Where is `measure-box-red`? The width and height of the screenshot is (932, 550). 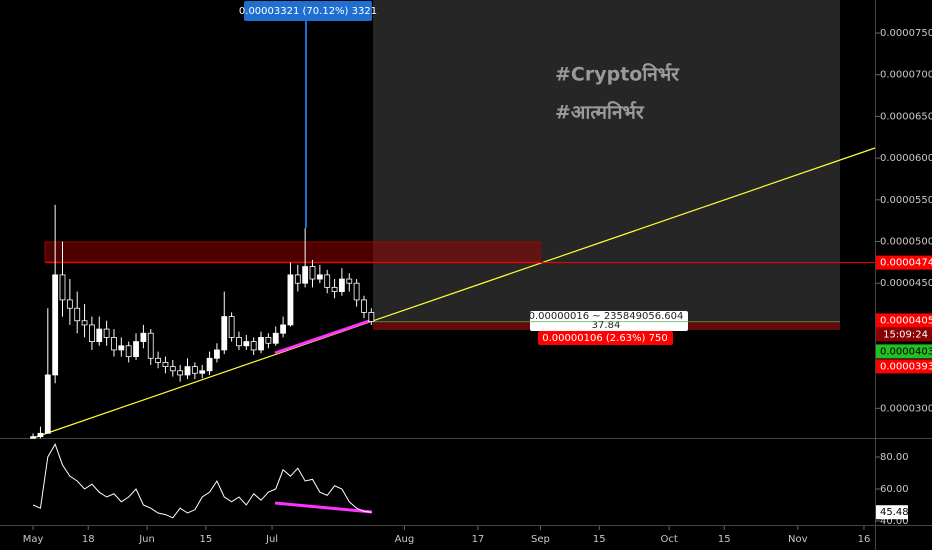 measure-box-red is located at coordinates (605, 338).